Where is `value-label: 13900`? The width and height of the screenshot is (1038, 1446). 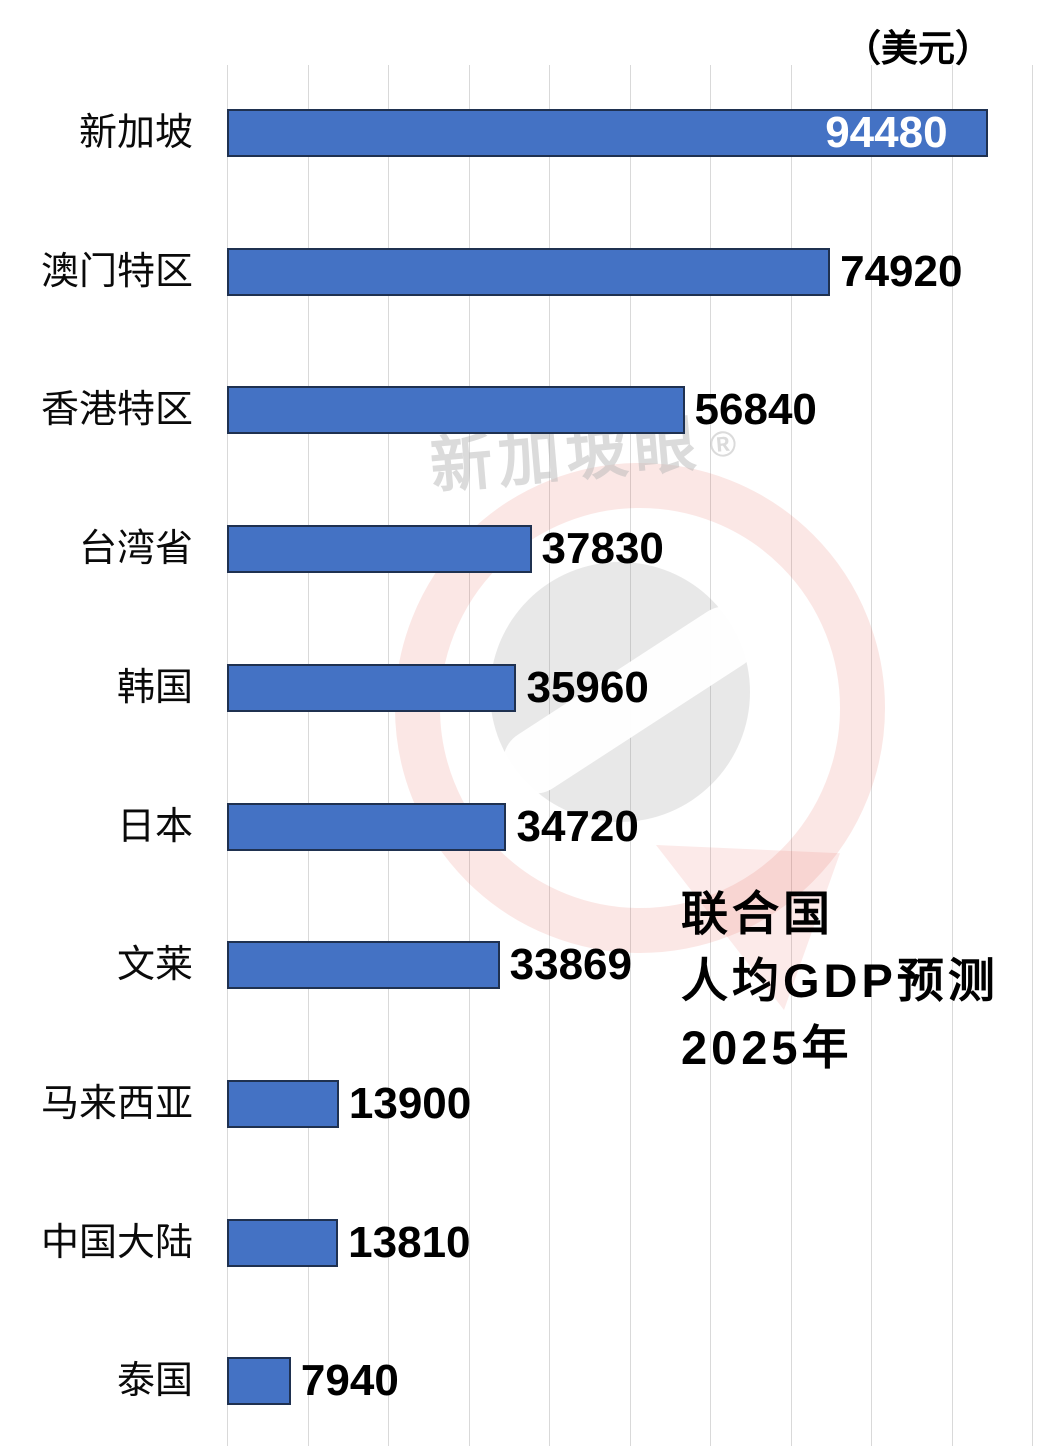
value-label: 13900 is located at coordinates (410, 1103).